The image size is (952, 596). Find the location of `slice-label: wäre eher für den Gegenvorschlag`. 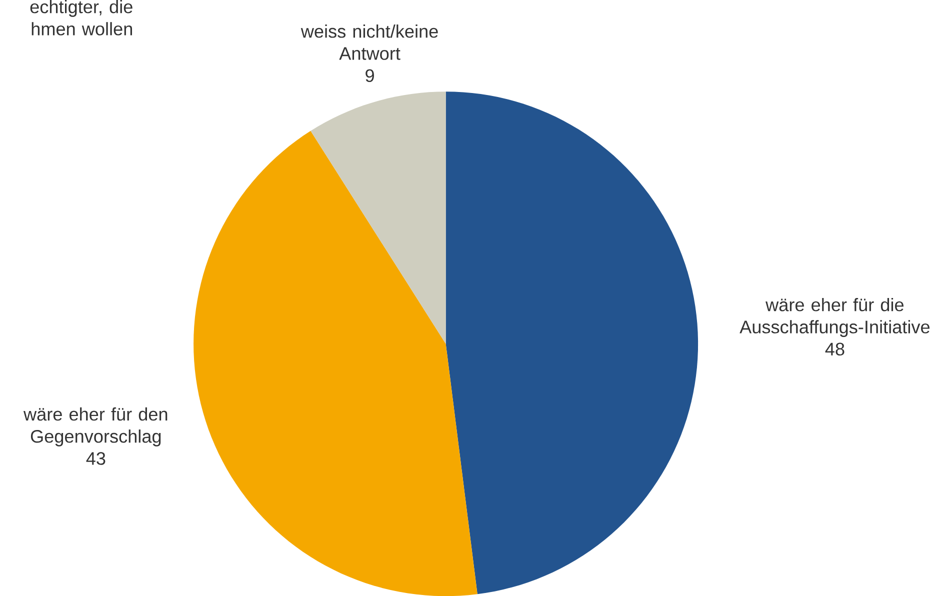

slice-label: wäre eher für den Gegenvorschlag is located at coordinates (95, 426).